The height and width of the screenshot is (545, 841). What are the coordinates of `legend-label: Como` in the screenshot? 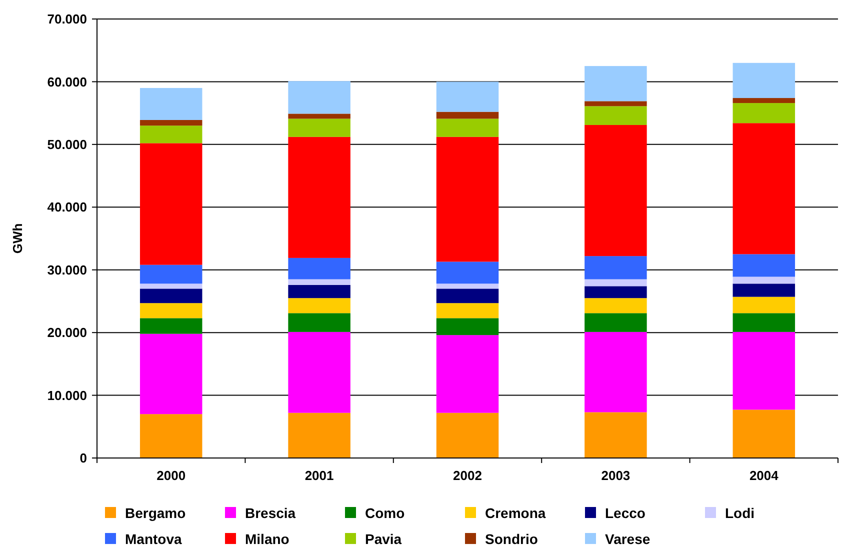 It's located at (385, 512).